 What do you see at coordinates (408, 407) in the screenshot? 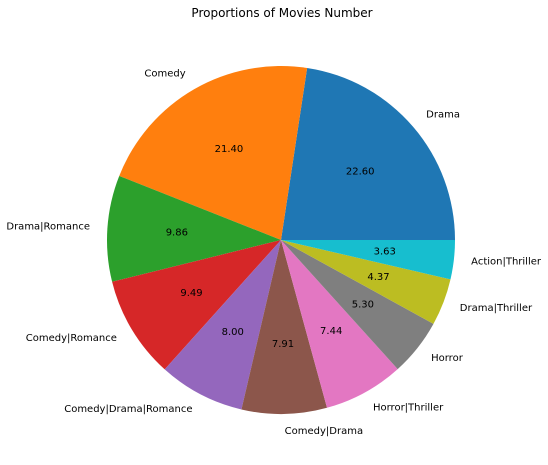
I see `pie-category-label-horror-thriller: Horror|Thriller` at bounding box center [408, 407].